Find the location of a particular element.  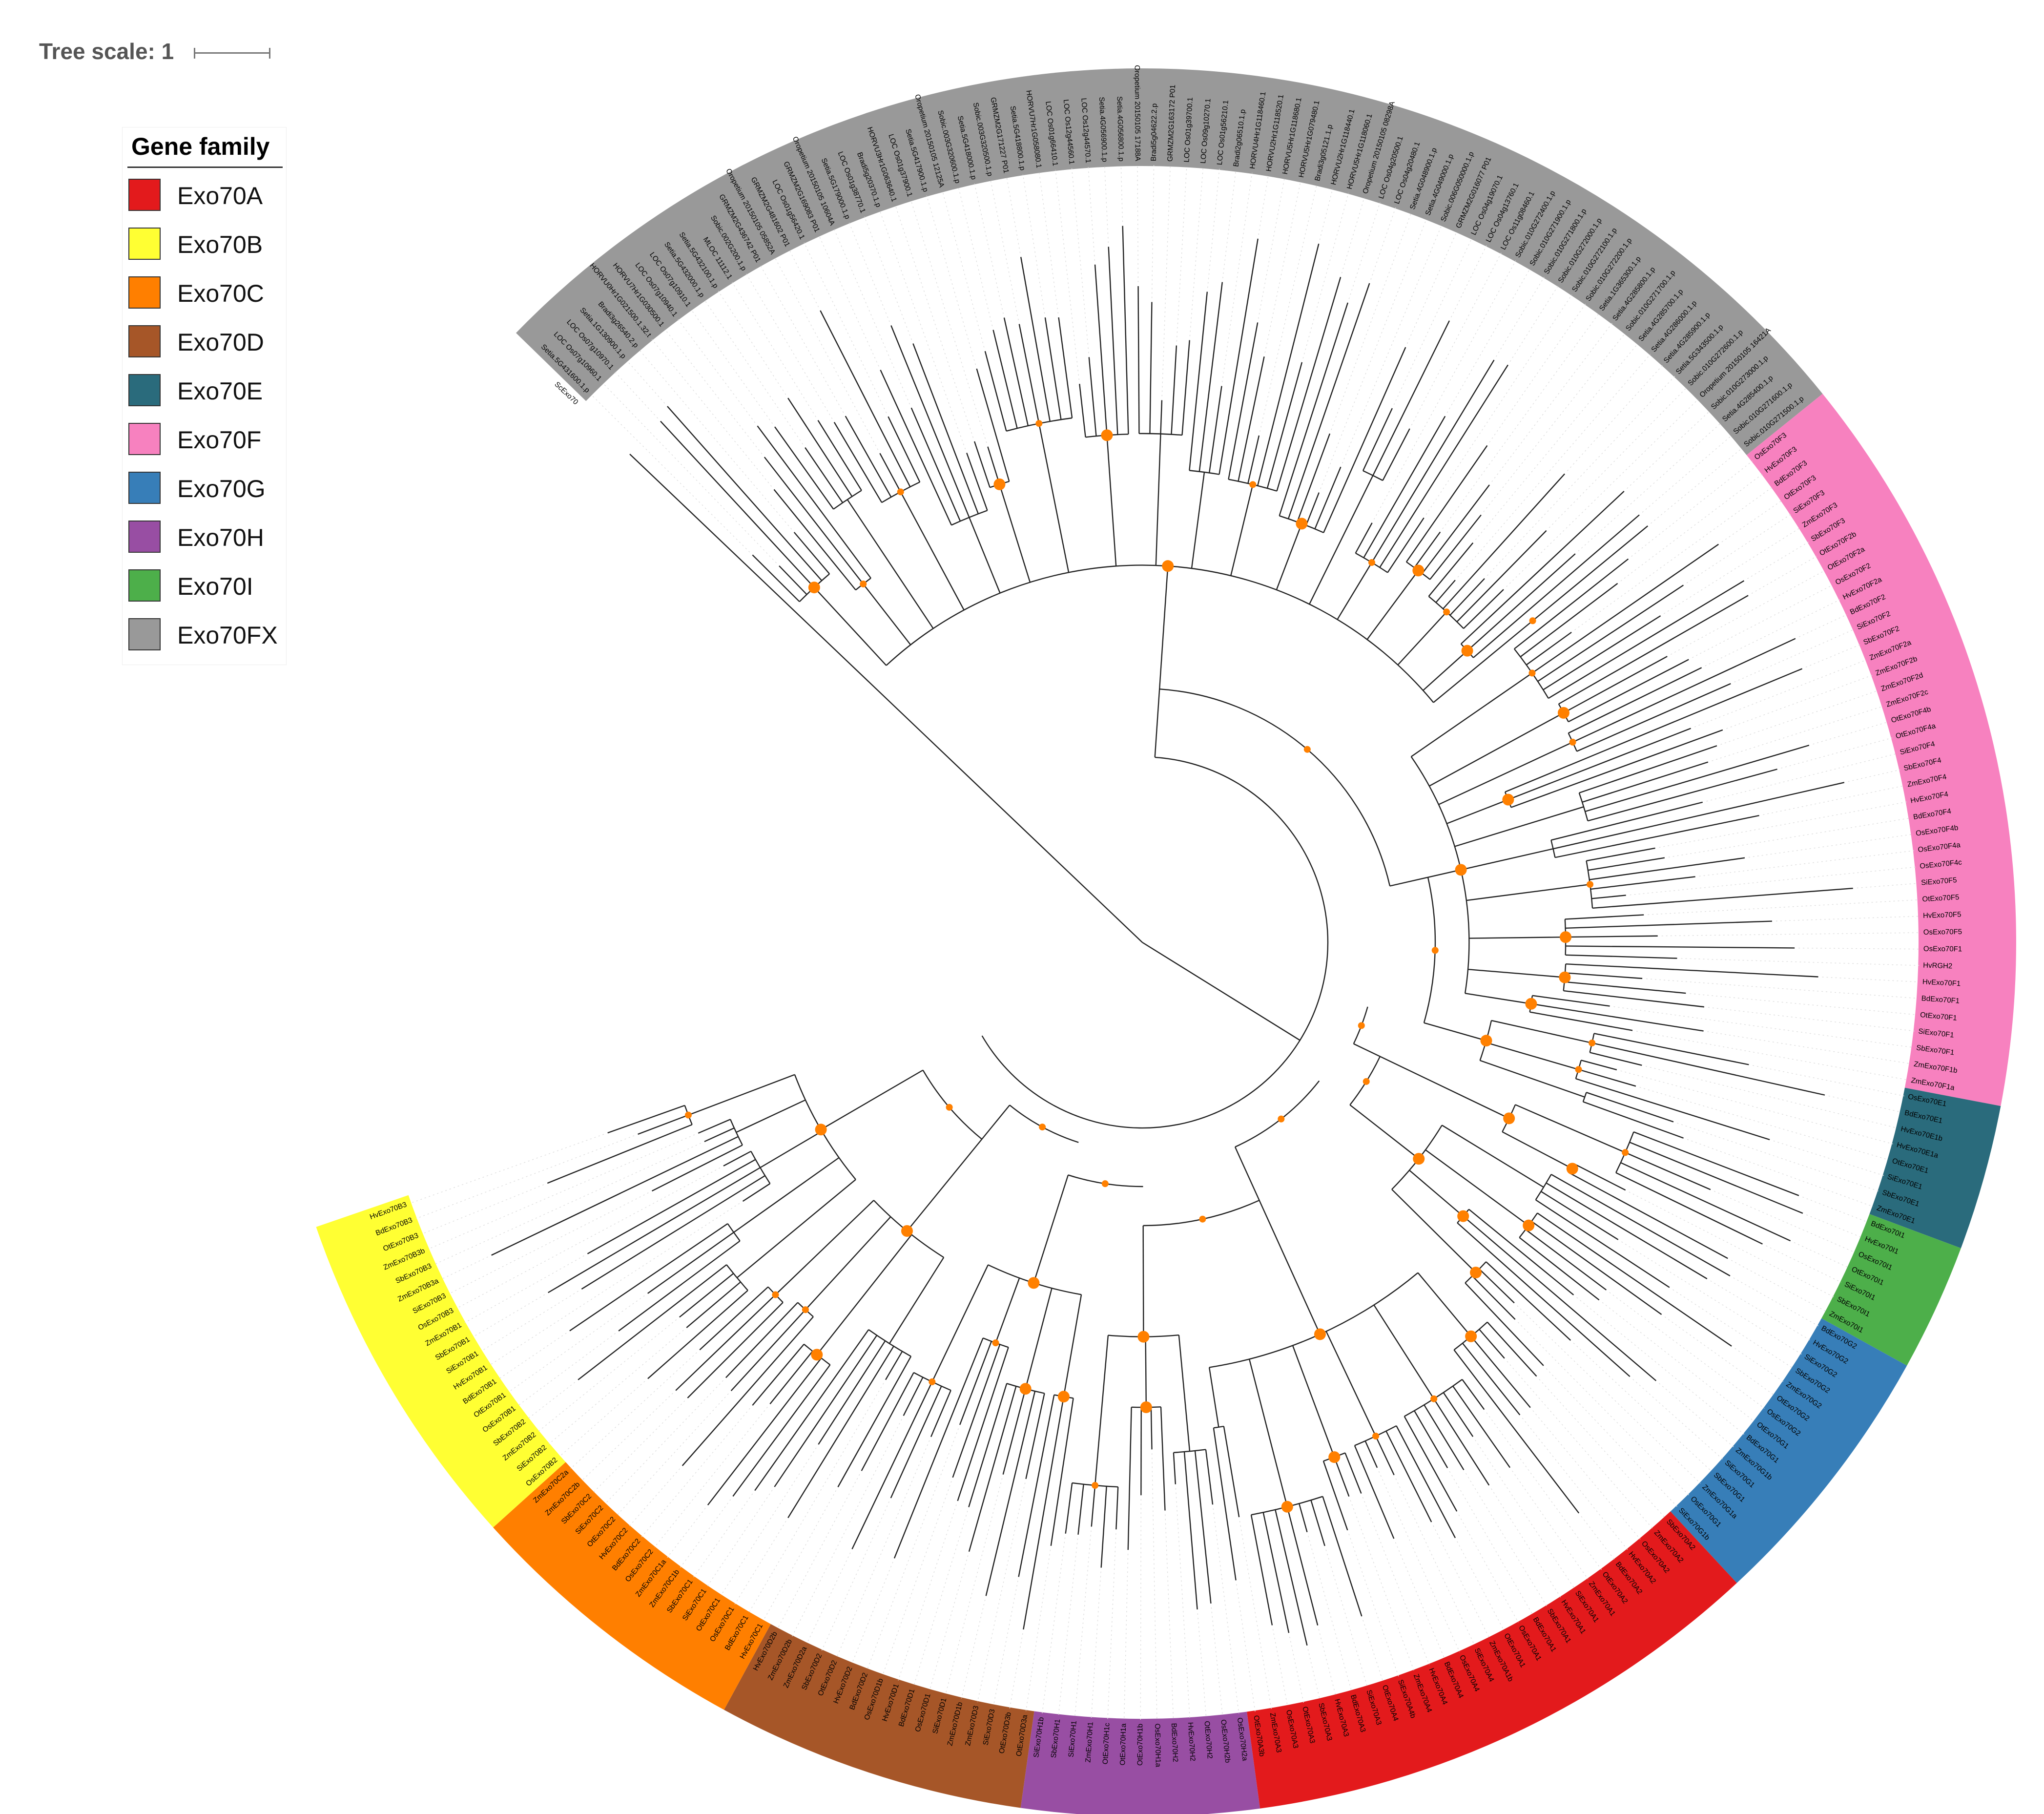

legend-label: Exo70G is located at coordinates (221, 488).